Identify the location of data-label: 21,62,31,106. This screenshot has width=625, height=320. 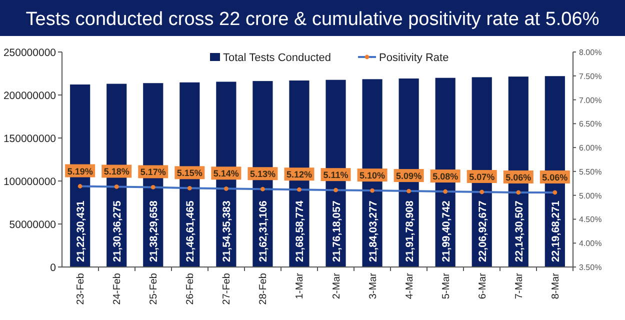
(264, 231).